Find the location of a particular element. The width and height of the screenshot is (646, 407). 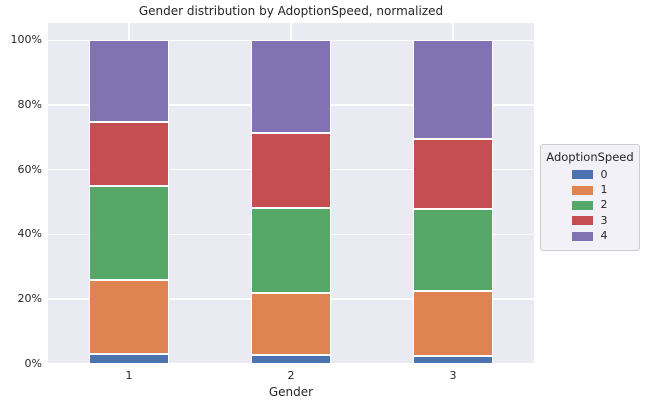

x-tick-label: 1 is located at coordinates (129, 375).